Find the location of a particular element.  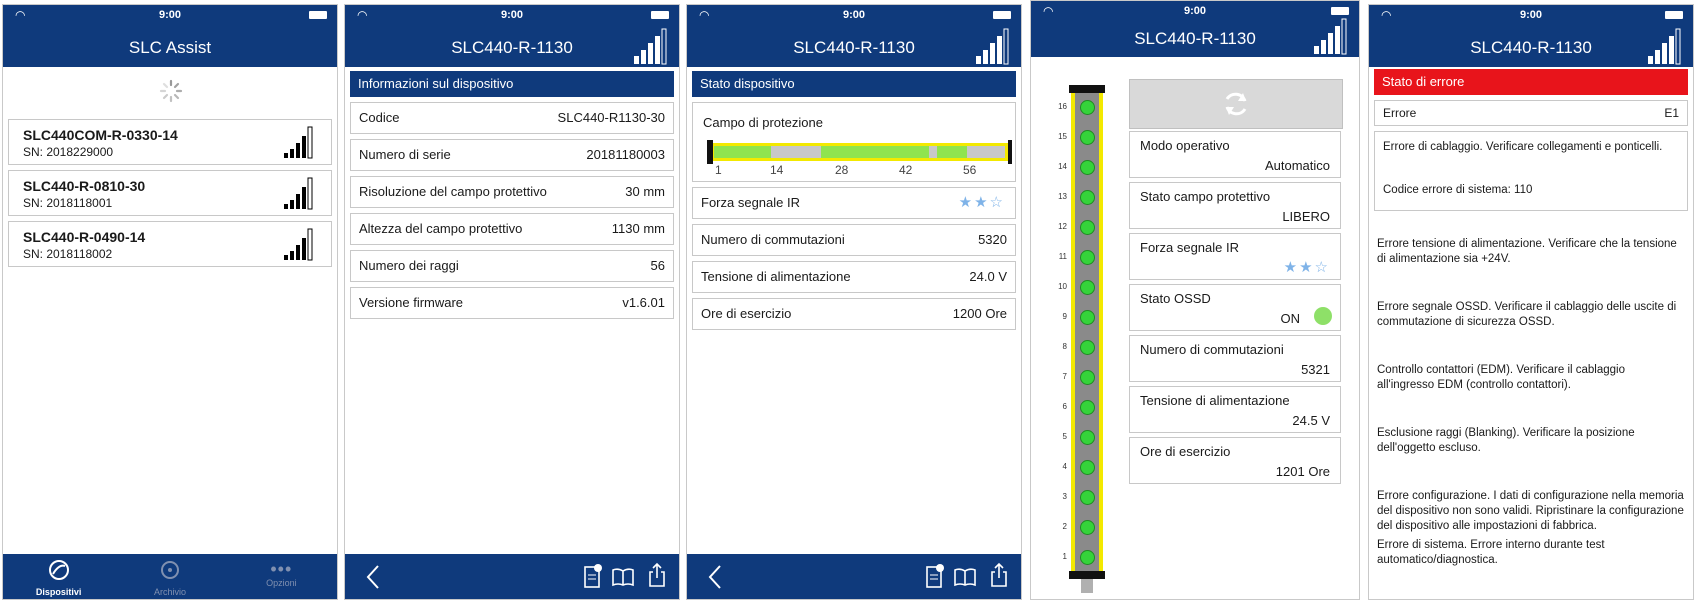

tab-opzioni: ••• Opzioni is located at coordinates (281, 576).